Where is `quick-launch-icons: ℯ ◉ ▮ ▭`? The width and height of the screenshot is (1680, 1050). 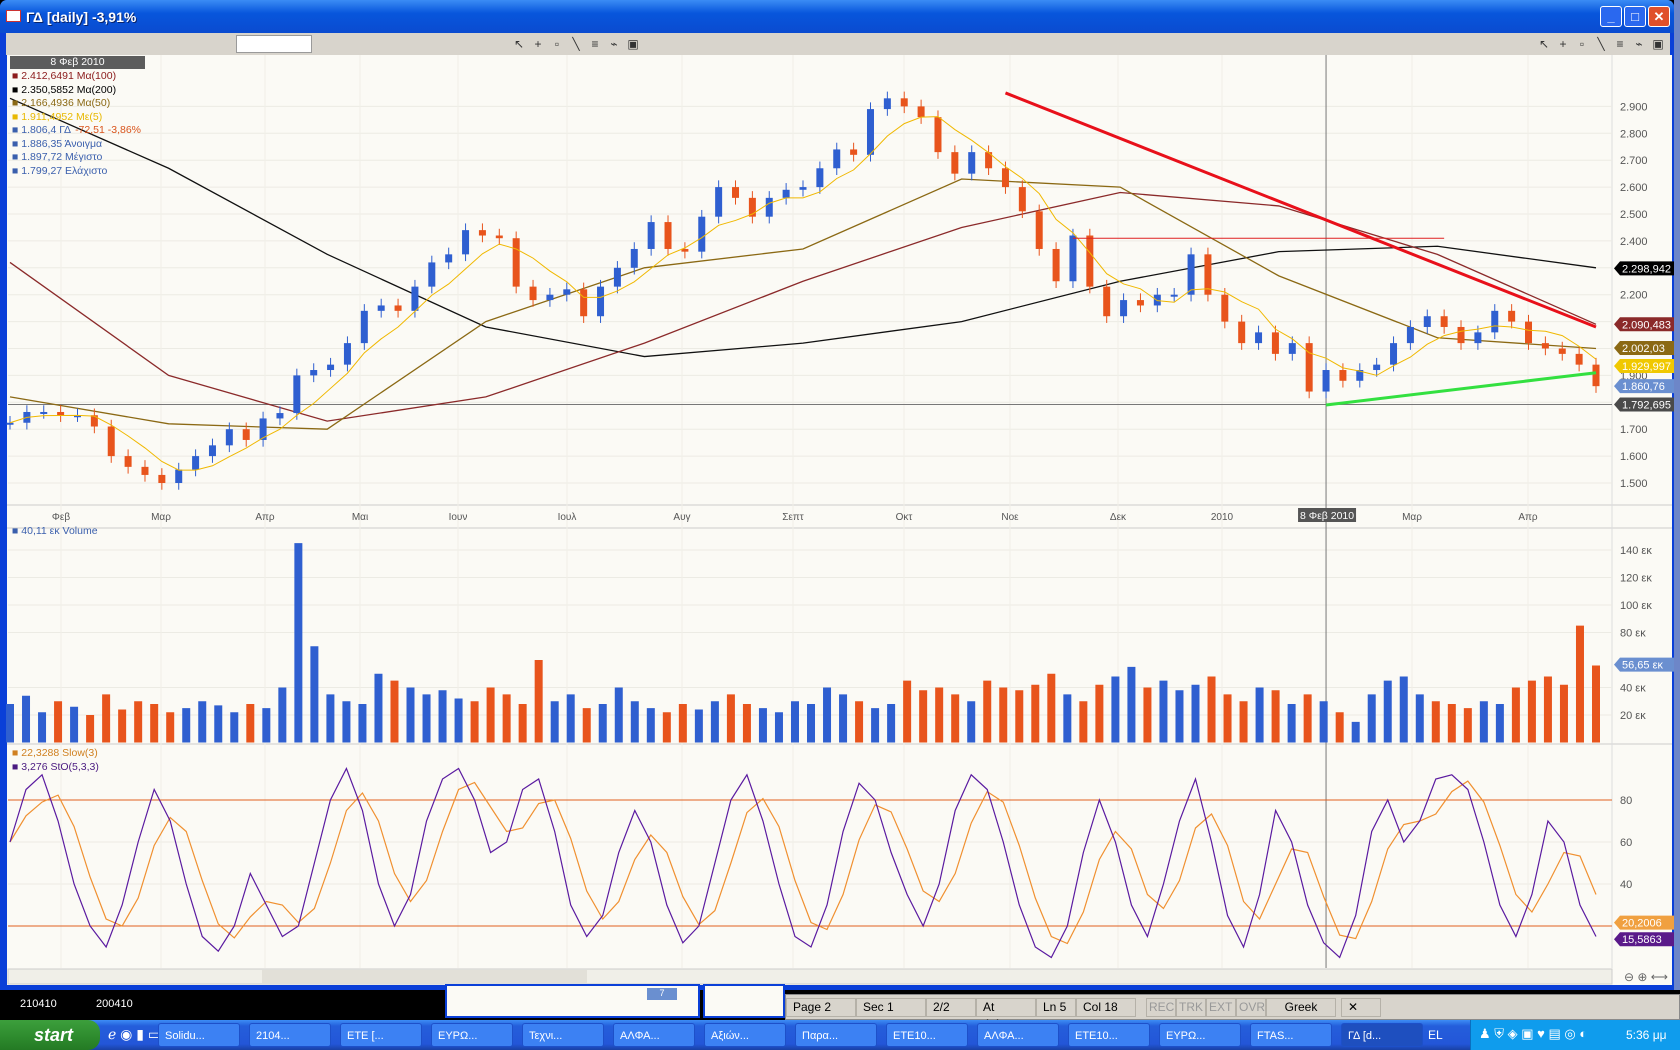 quick-launch-icons: ℯ ◉ ▮ ▭ is located at coordinates (135, 1034).